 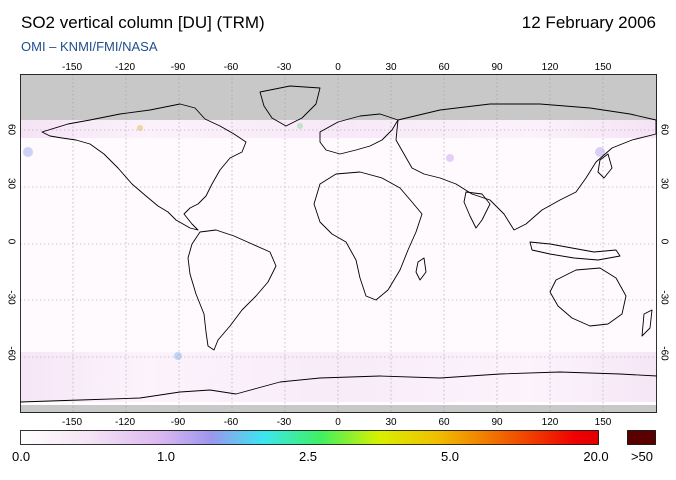 What do you see at coordinates (642, 456) in the screenshot?
I see `colorbar-label: >50` at bounding box center [642, 456].